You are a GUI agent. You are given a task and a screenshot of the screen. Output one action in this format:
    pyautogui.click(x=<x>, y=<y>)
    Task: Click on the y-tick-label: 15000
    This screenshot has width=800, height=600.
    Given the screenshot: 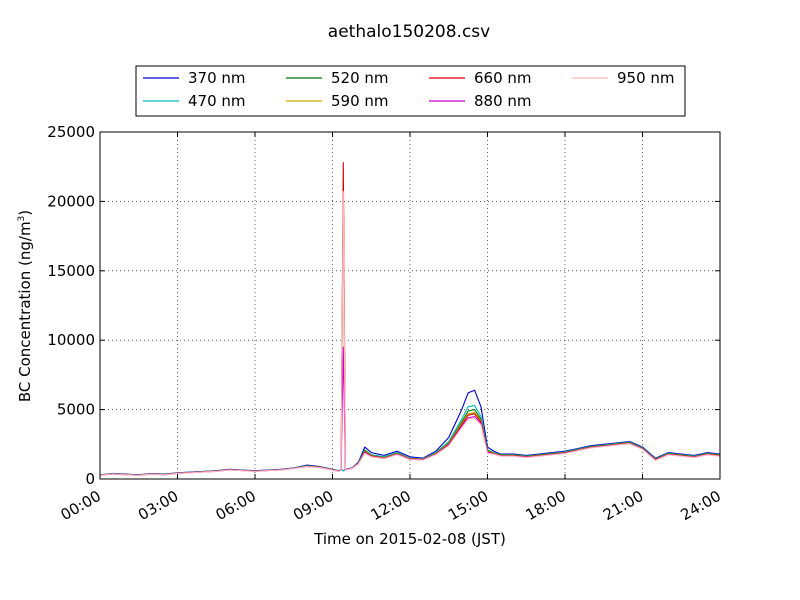 What is the action you would take?
    pyautogui.click(x=71, y=271)
    